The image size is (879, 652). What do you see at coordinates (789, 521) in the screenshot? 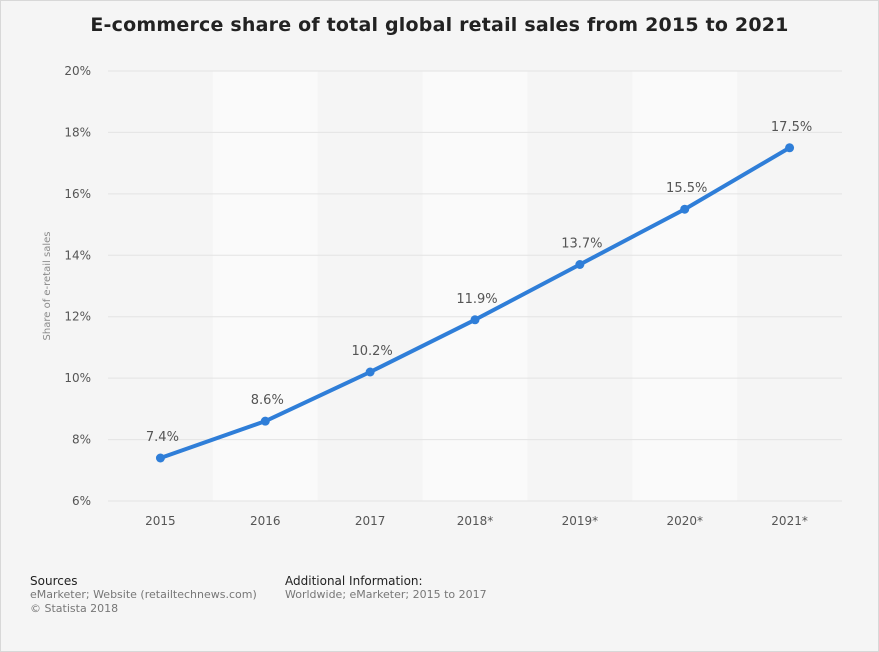
I see `x-tick-label: 2021*` at bounding box center [789, 521].